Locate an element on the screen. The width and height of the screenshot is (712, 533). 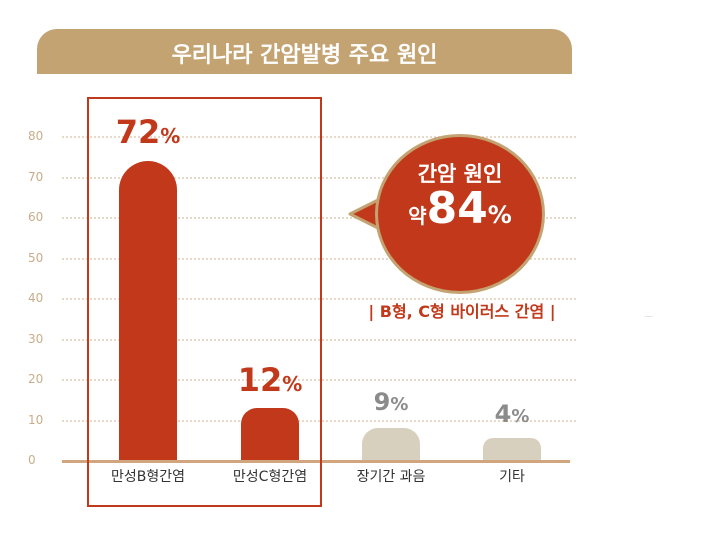
y-tick-30: 30 is located at coordinates (36, 339).